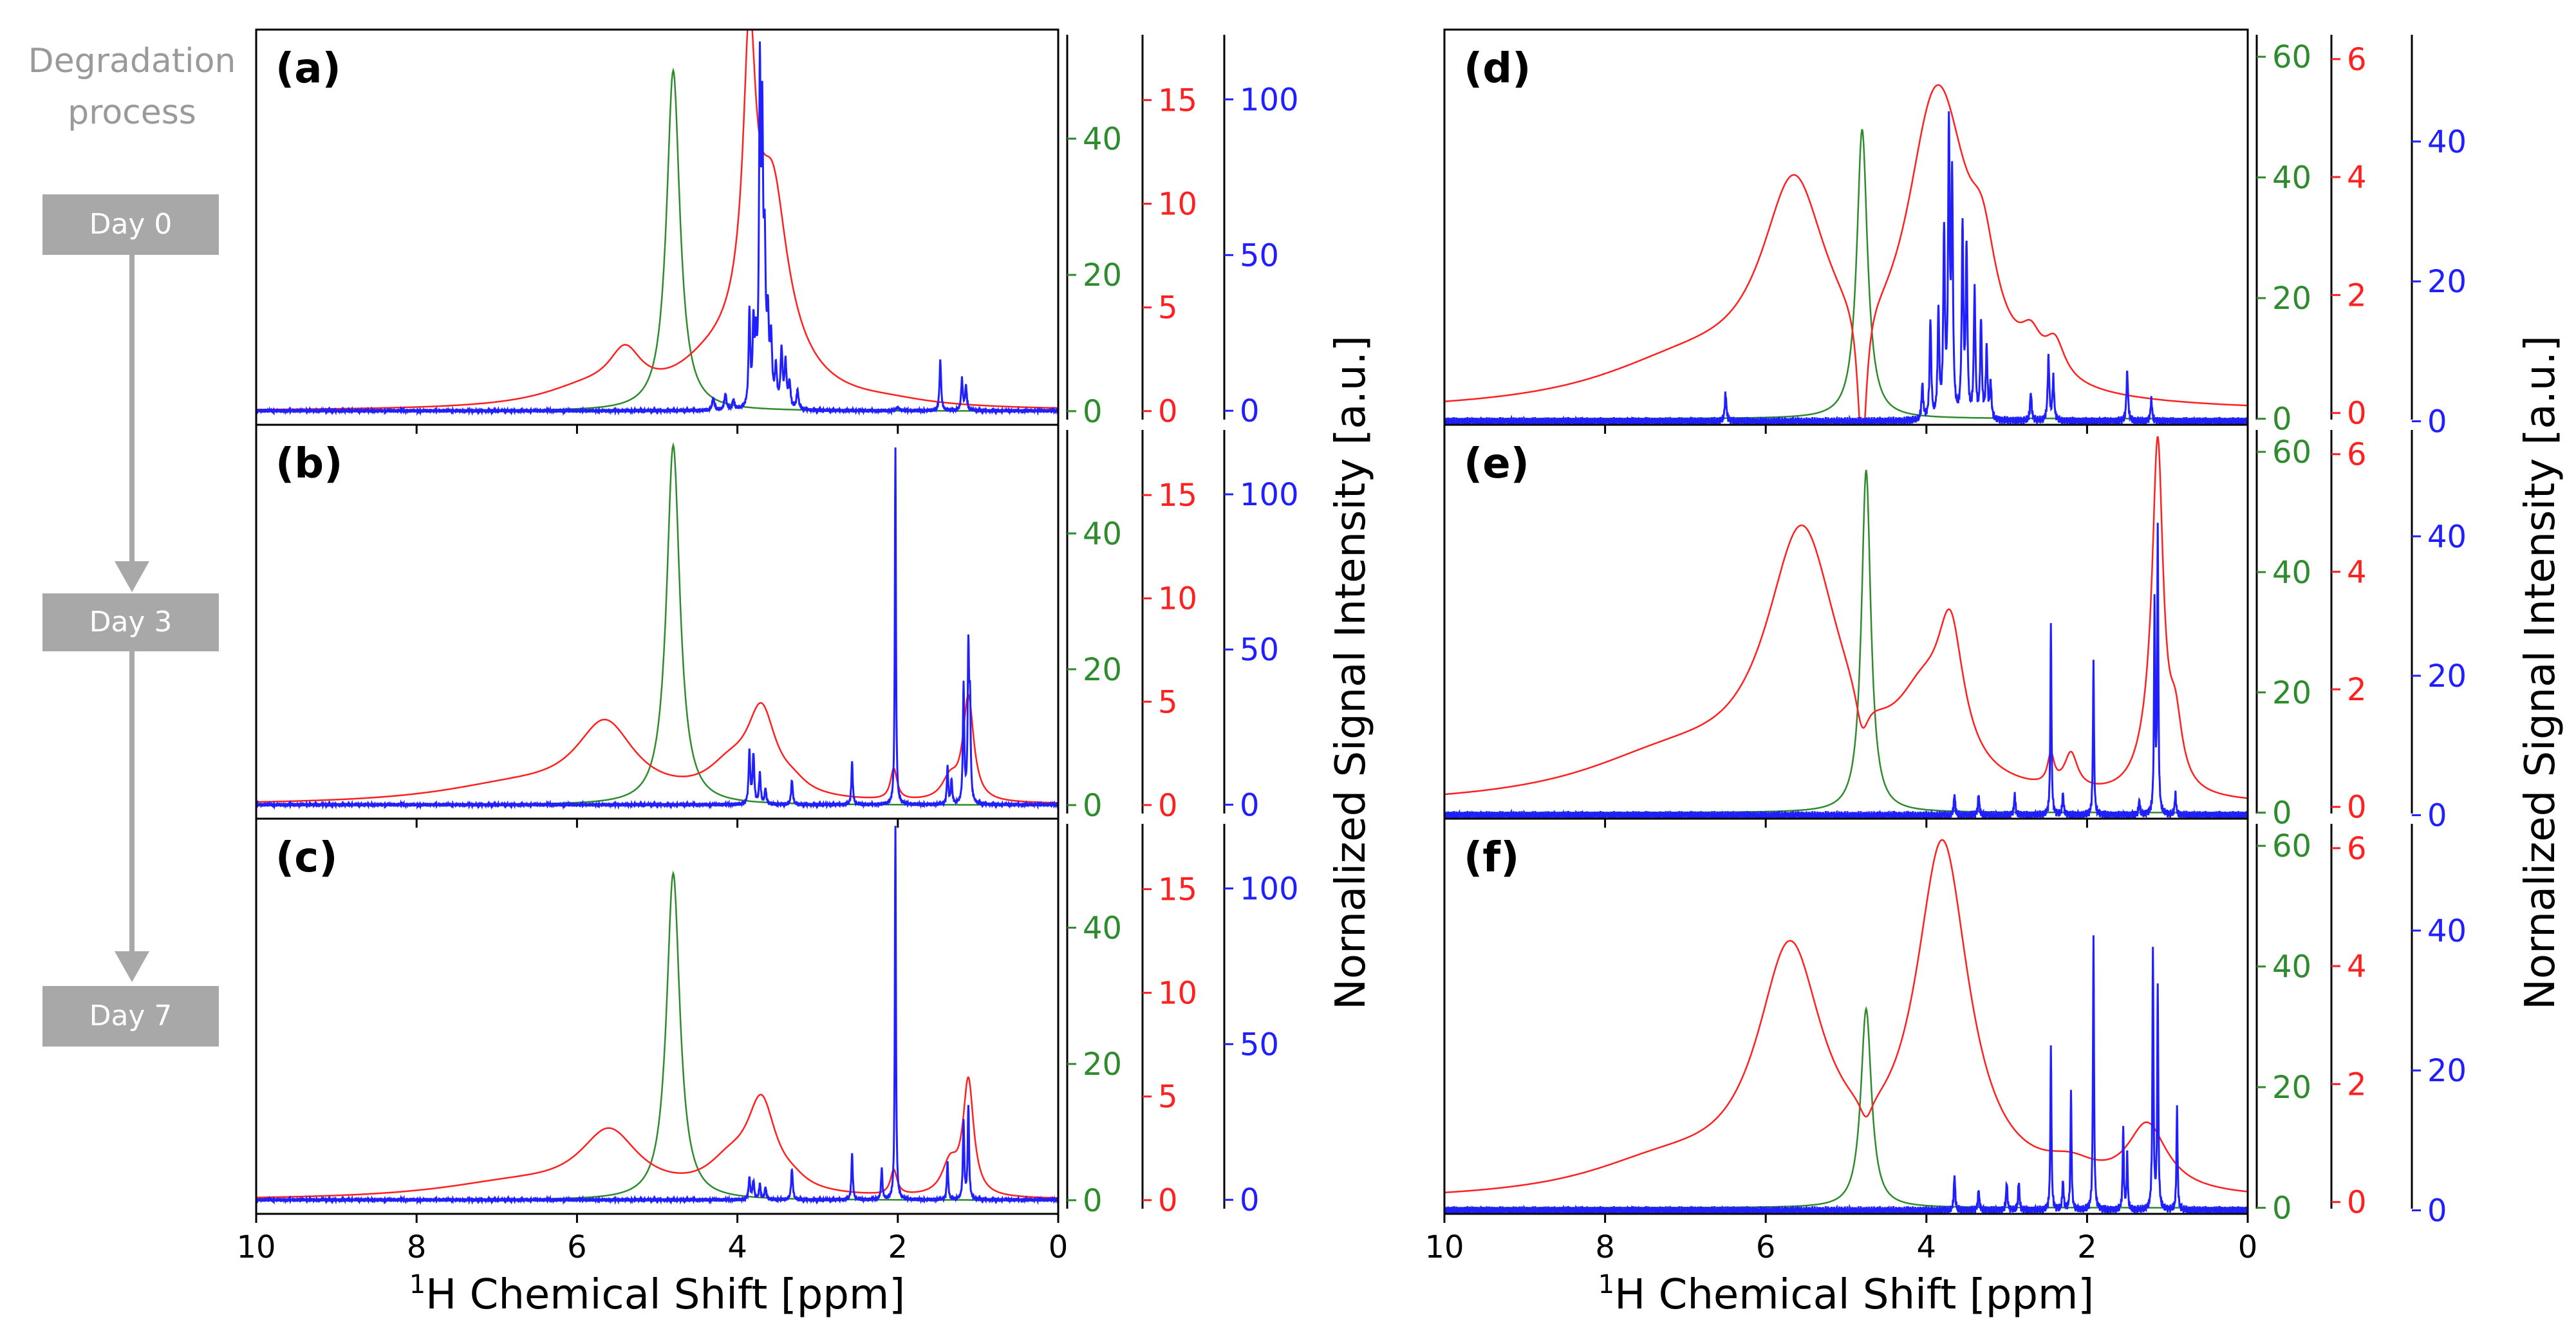 The image size is (2576, 1340). Describe the element at coordinates (2282, 420) in the screenshot. I see `tick-label-d-green-0: 0` at that location.